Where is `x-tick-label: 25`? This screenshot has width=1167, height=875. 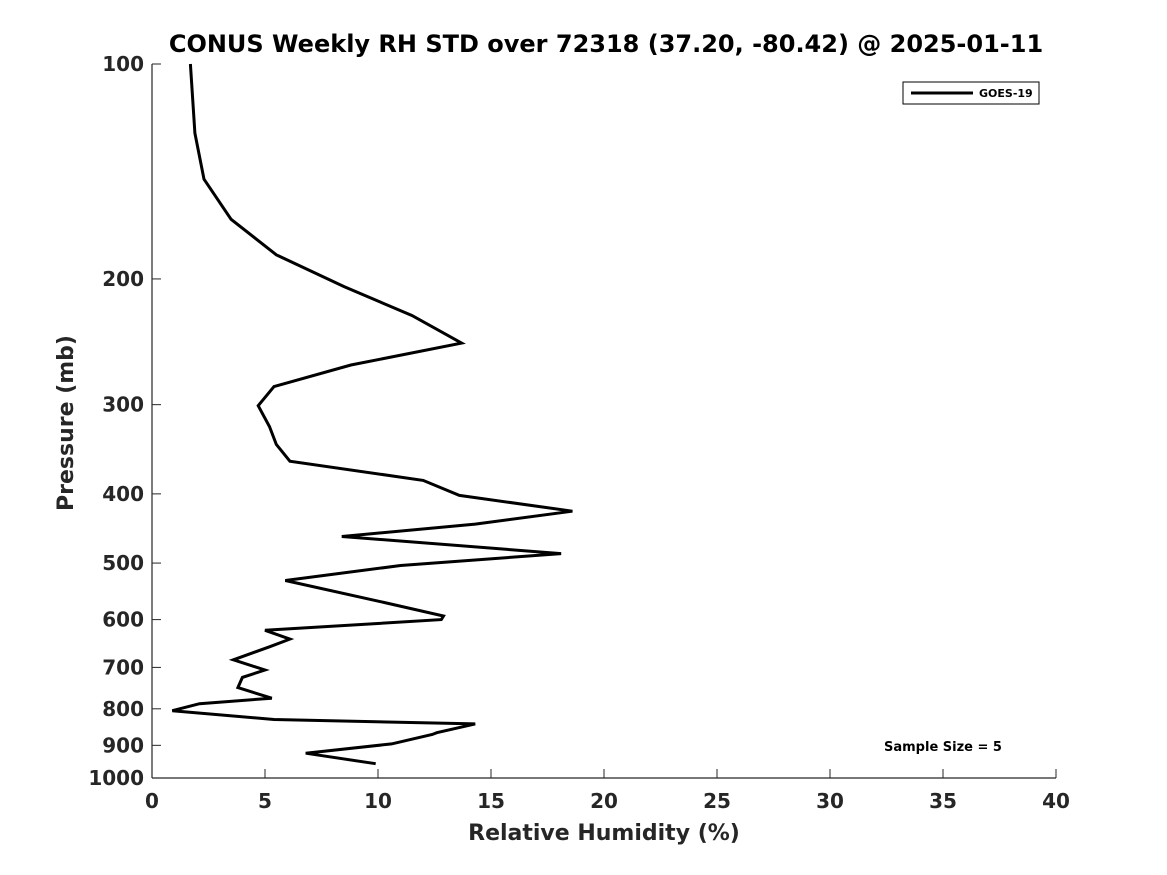 x-tick-label: 25 is located at coordinates (717, 801).